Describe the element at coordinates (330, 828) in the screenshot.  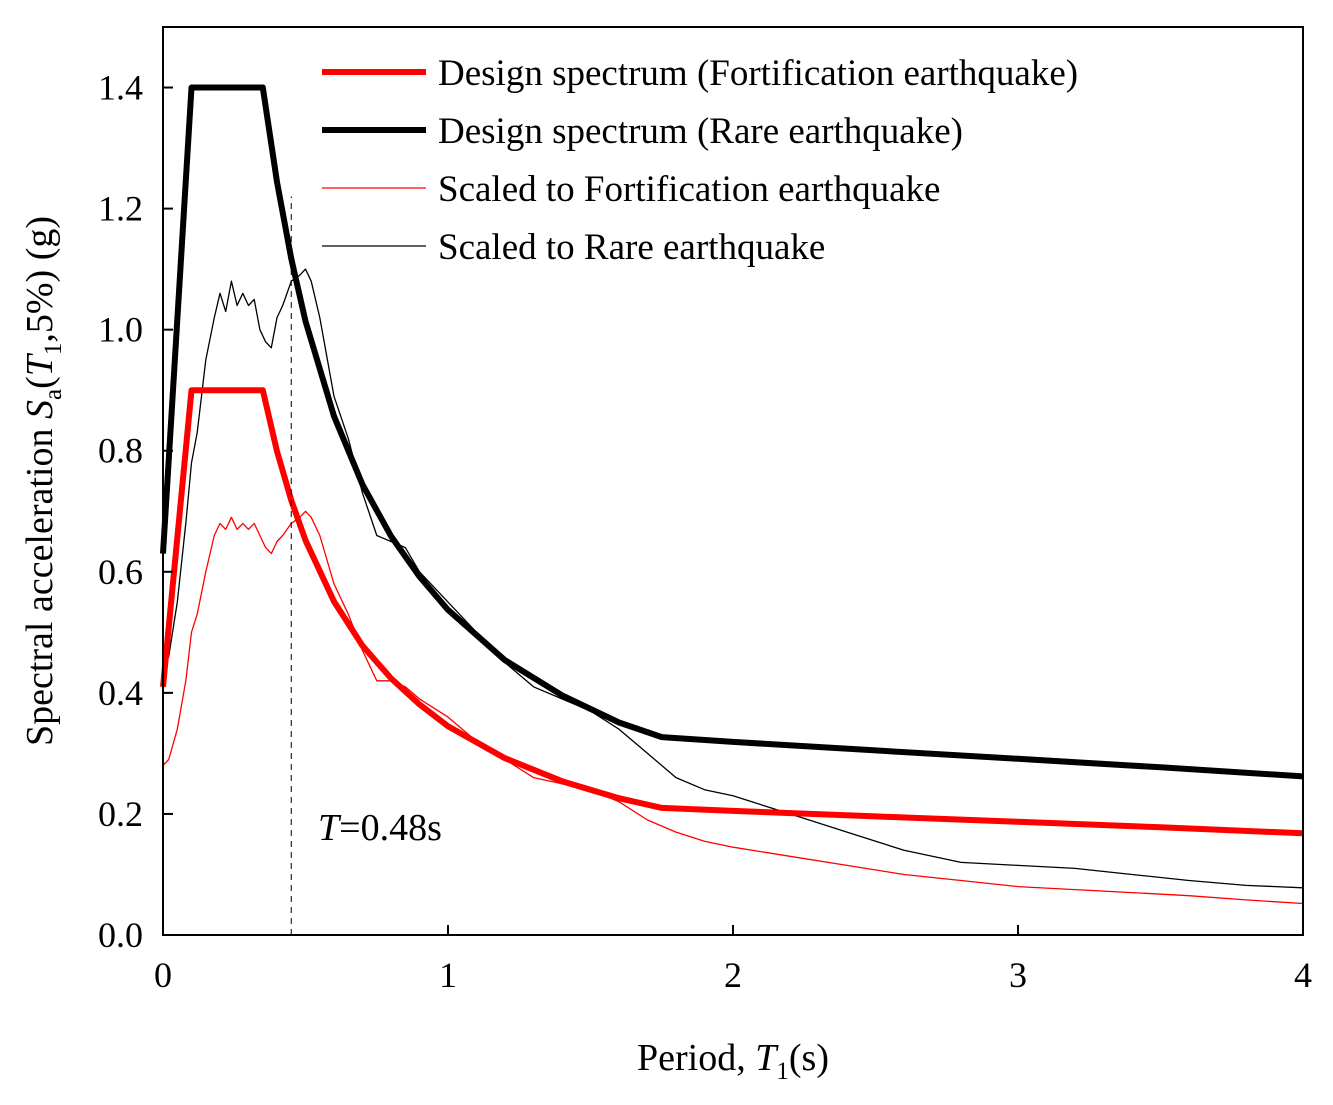
I see `annotation-var: T` at that location.